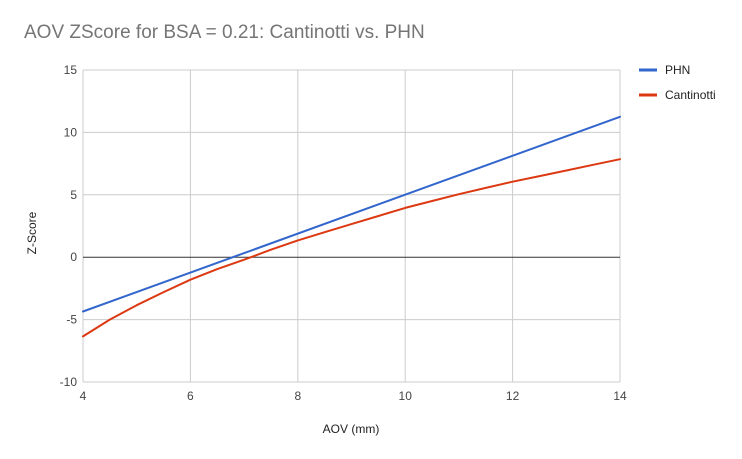  What do you see at coordinates (71, 320) in the screenshot?
I see `y-tick-label: -5` at bounding box center [71, 320].